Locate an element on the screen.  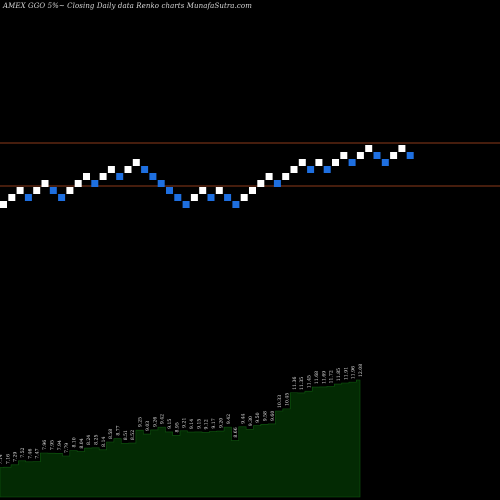
value-label: 11.72 is located at coordinates (332, 376).